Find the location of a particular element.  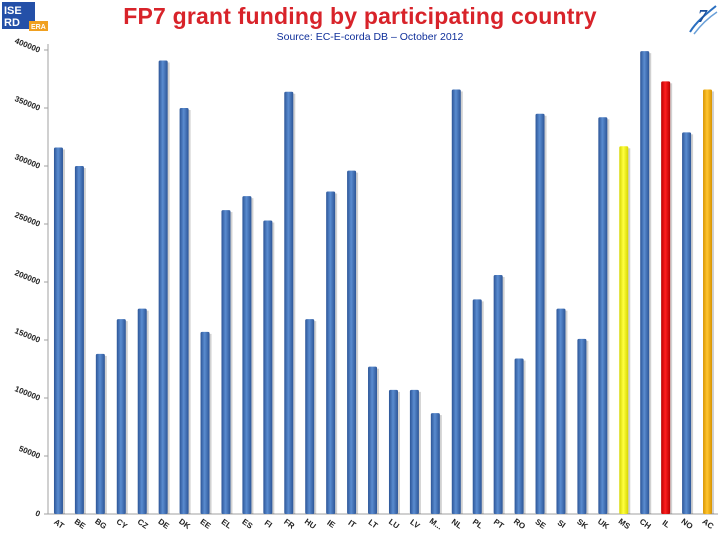

y-tick-label: 150000 is located at coordinates (27, 335).